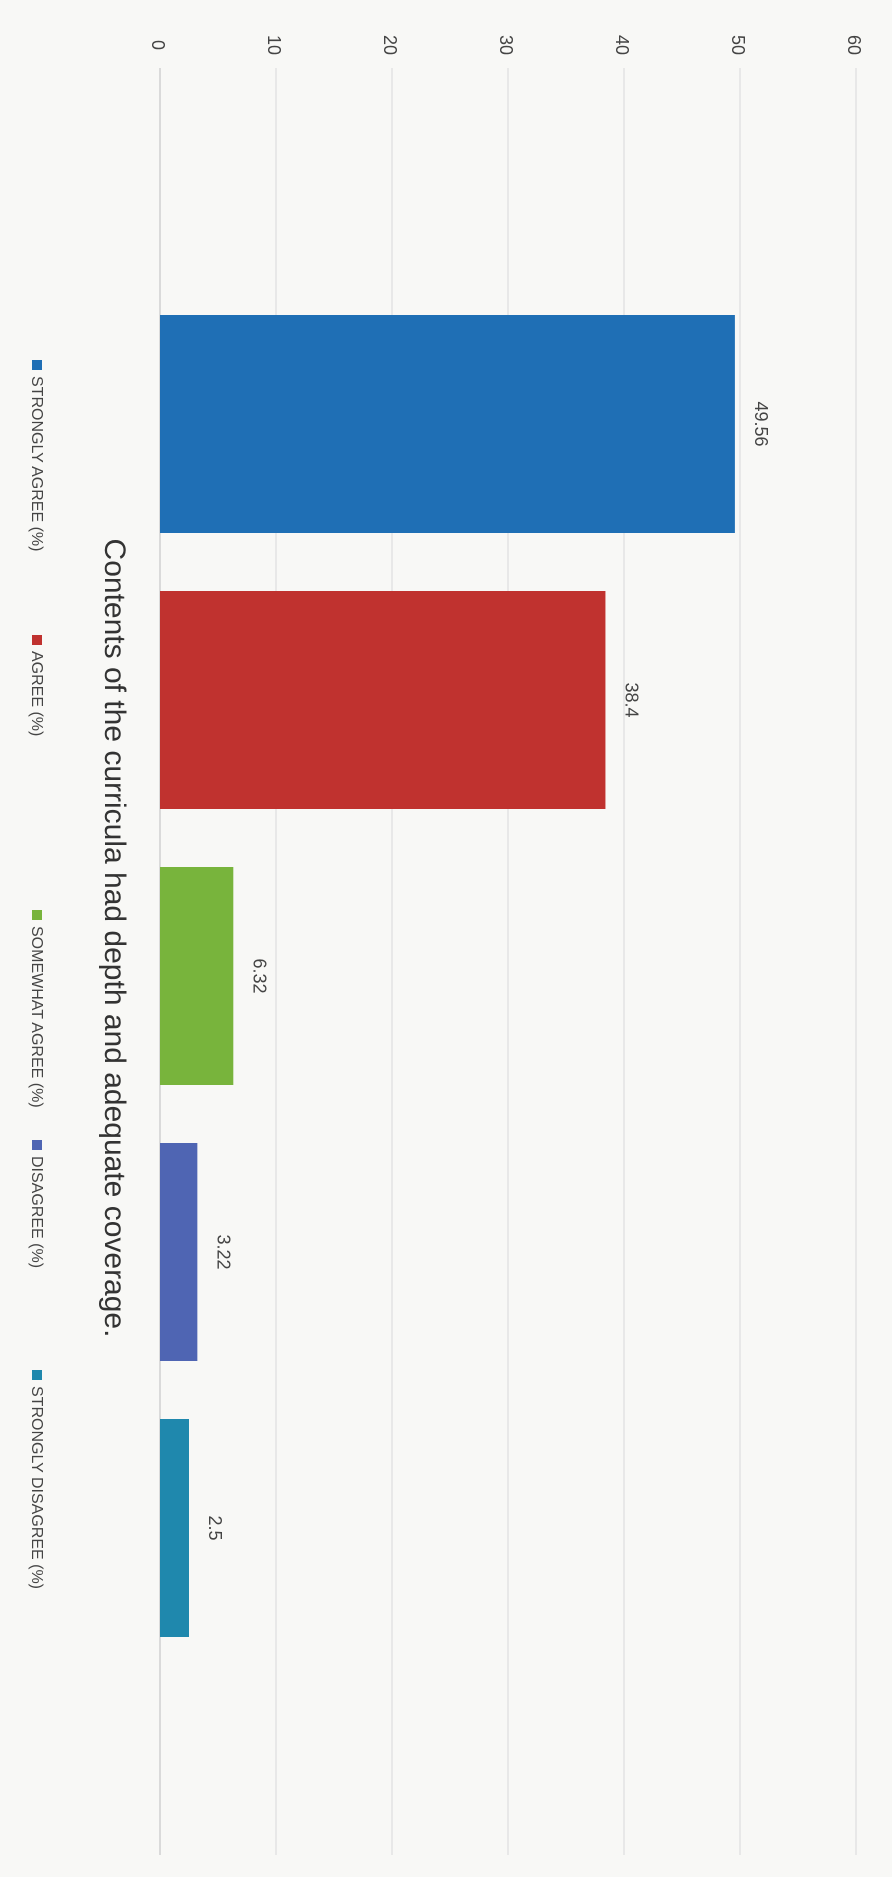 The width and height of the screenshot is (892, 1877). Describe the element at coordinates (36, 693) in the screenshot. I see `legend-label: AGREE (%)` at that location.